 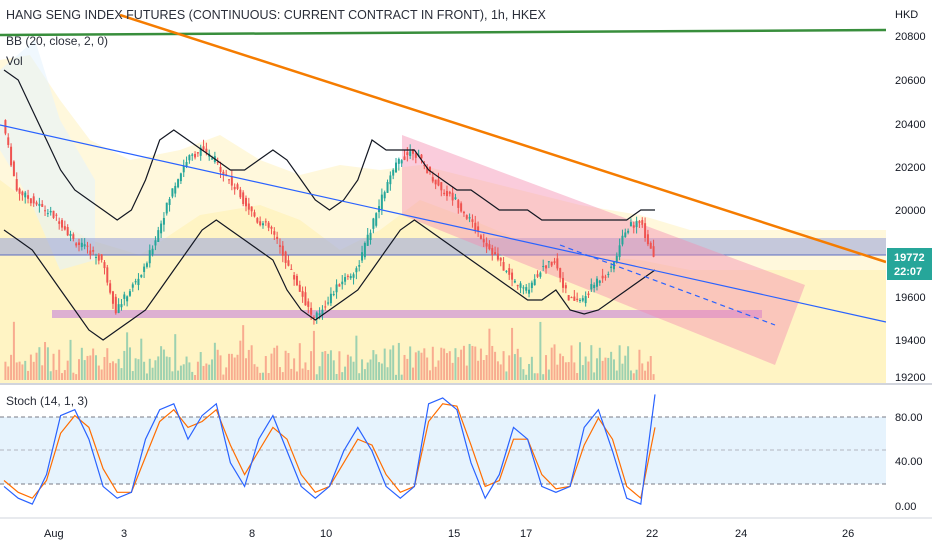 I want to click on last-price-value: 19772, so click(x=909, y=258).